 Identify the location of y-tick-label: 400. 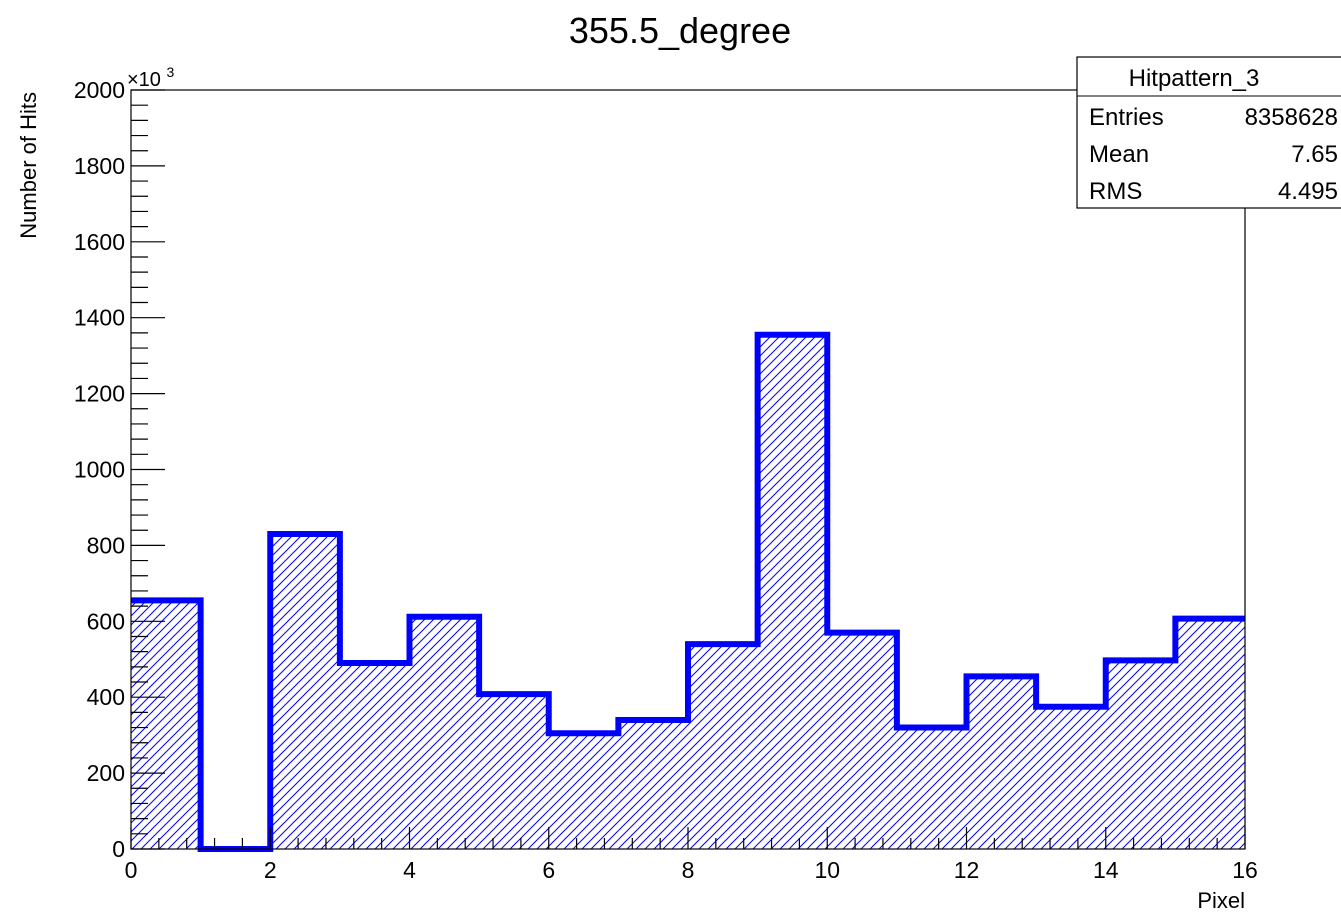
(106, 697).